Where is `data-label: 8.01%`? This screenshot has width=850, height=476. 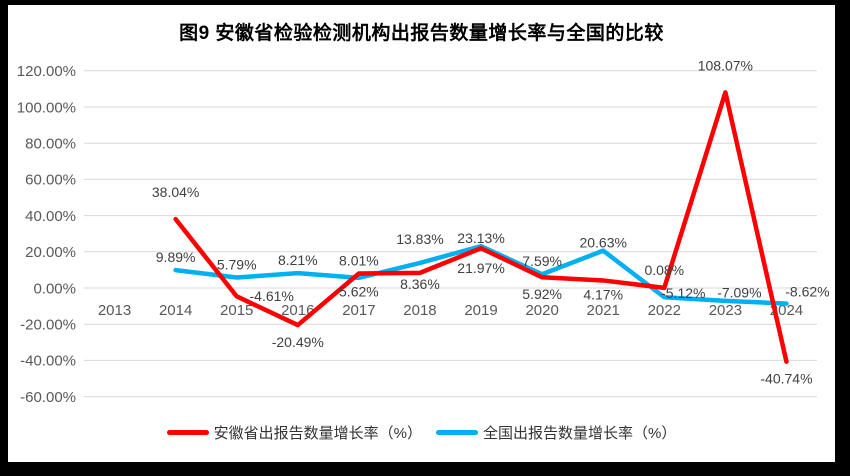 data-label: 8.01% is located at coordinates (359, 260).